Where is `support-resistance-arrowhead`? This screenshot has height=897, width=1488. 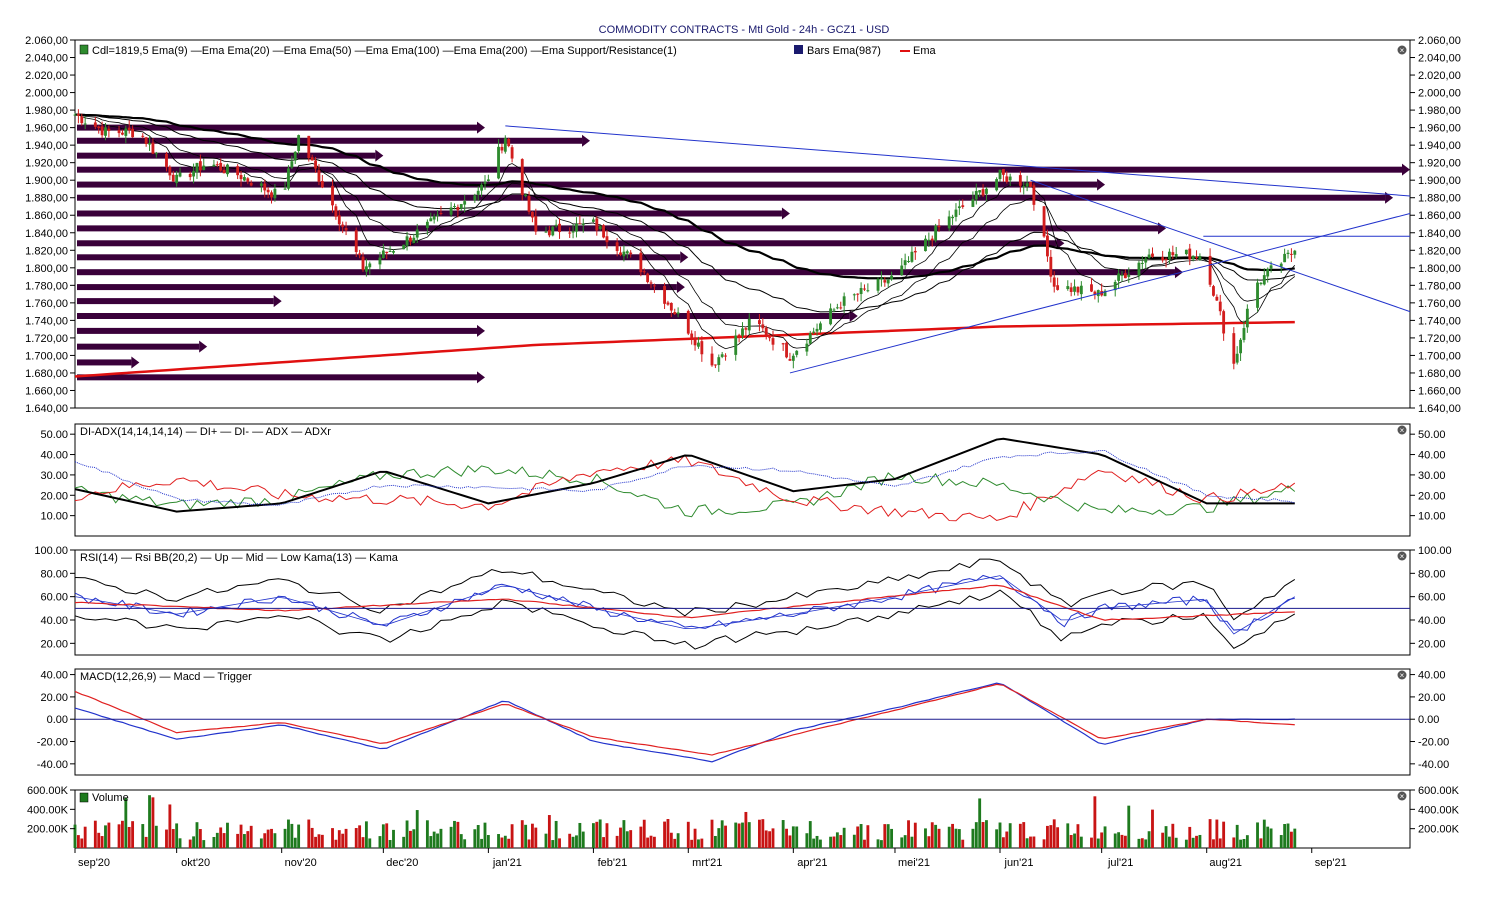
support-resistance-arrowhead is located at coordinates (480, 330).